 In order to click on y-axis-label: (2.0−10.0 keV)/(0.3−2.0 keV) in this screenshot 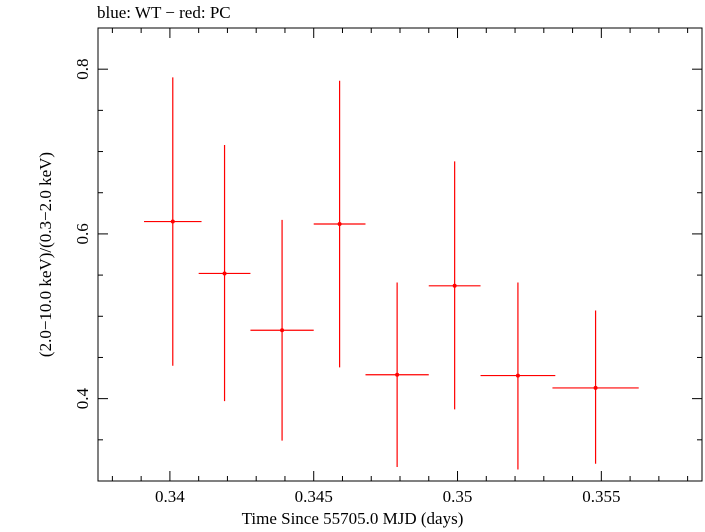, I will do `click(45, 254)`.